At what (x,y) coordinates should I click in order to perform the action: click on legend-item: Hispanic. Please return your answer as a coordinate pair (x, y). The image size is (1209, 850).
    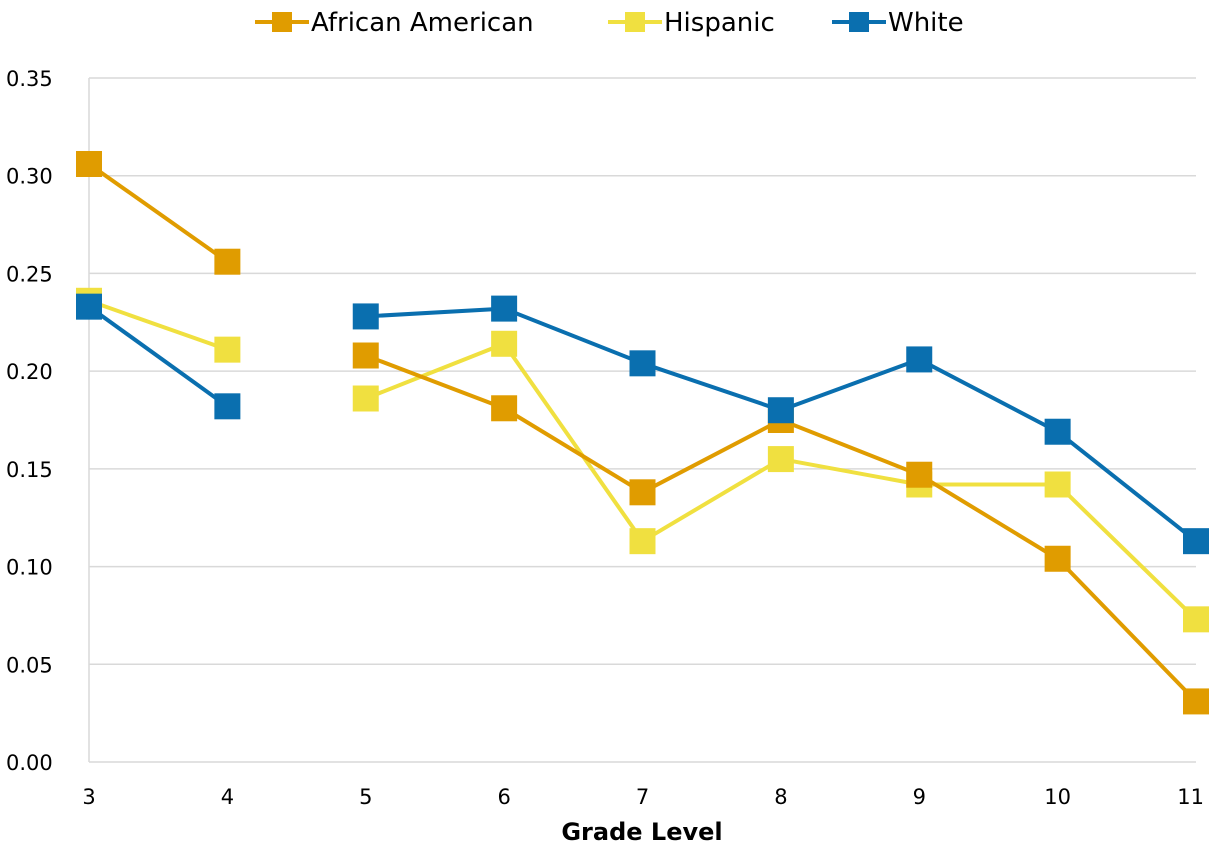
    Looking at the image, I should click on (691, 23).